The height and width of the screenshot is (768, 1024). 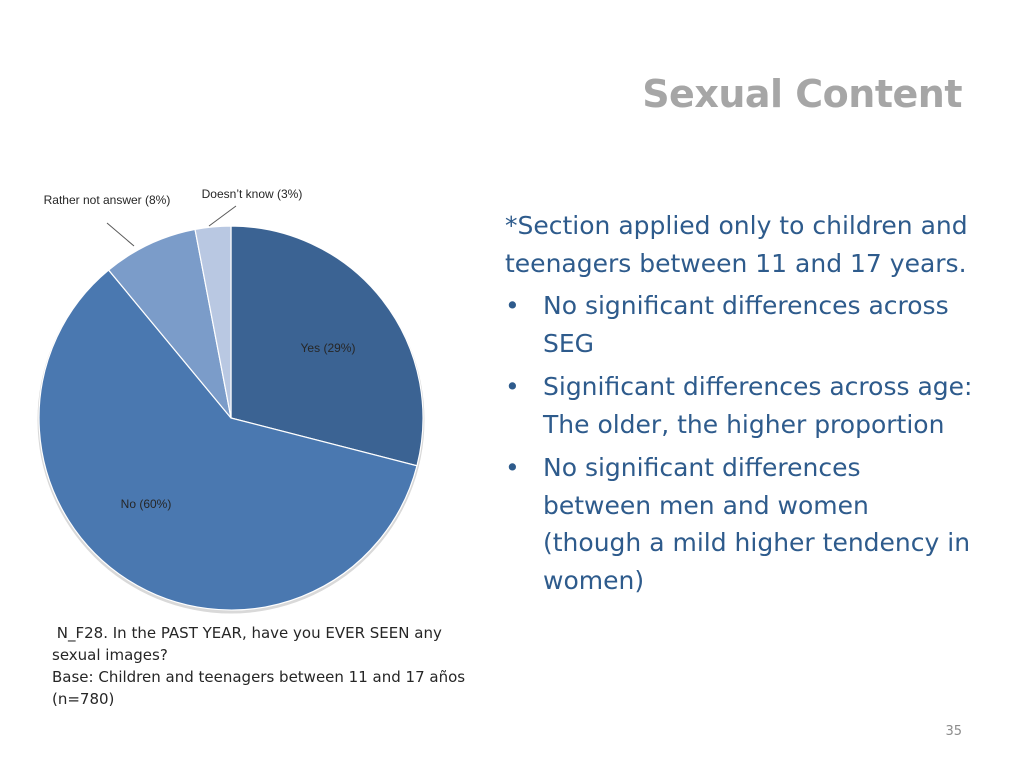 What do you see at coordinates (802, 94) in the screenshot?
I see `slide-title: Sexual Content` at bounding box center [802, 94].